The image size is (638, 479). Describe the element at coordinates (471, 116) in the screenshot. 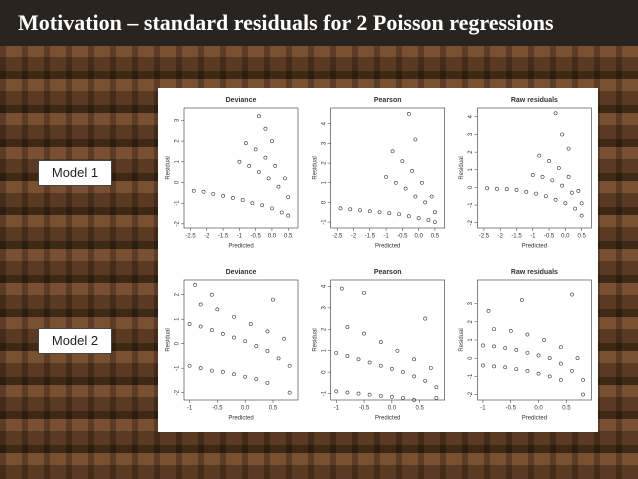

I see `y-tick-label: 4` at that location.